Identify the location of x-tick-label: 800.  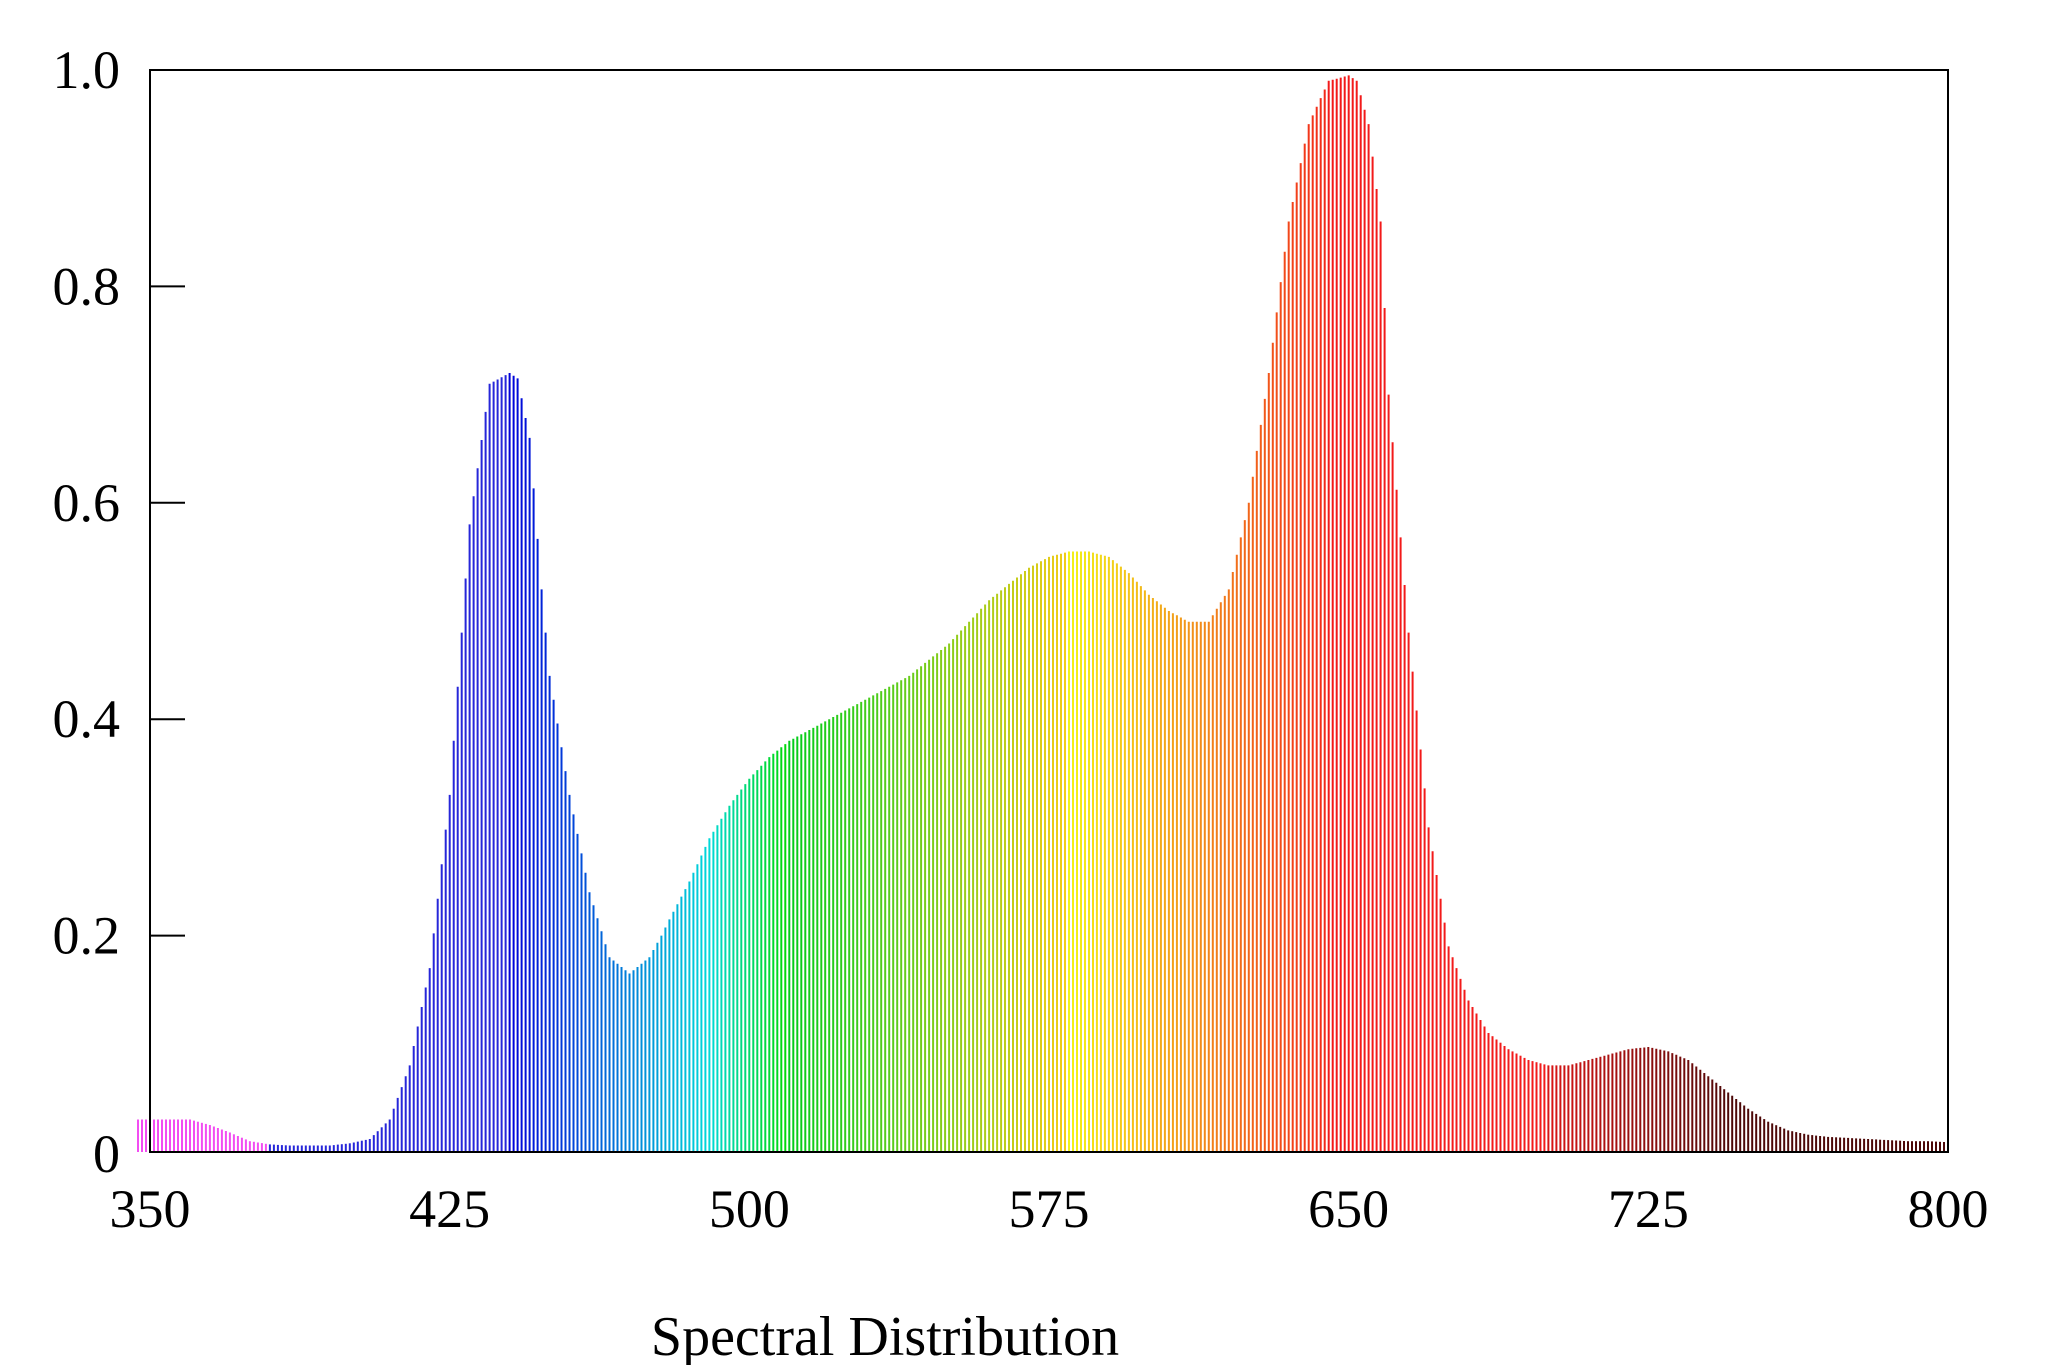
(1948, 1209).